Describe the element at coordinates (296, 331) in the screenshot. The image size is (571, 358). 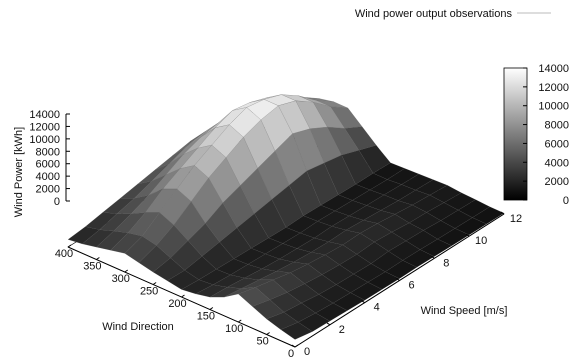
I see `surface-cell` at that location.